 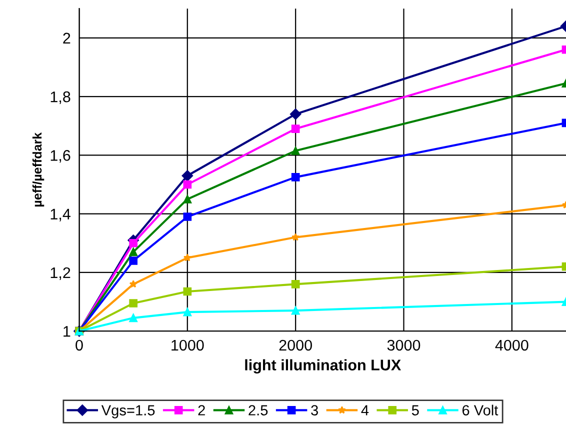 What do you see at coordinates (79, 345) in the screenshot?
I see `x-tick-label: 0` at bounding box center [79, 345].